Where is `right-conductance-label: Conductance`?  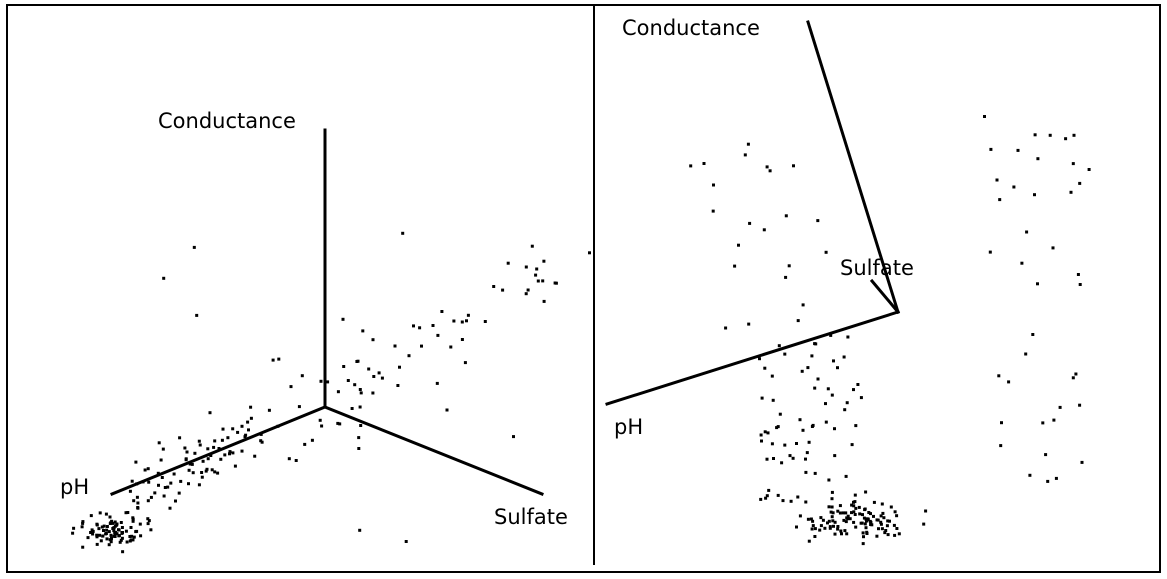 right-conductance-label: Conductance is located at coordinates (691, 28).